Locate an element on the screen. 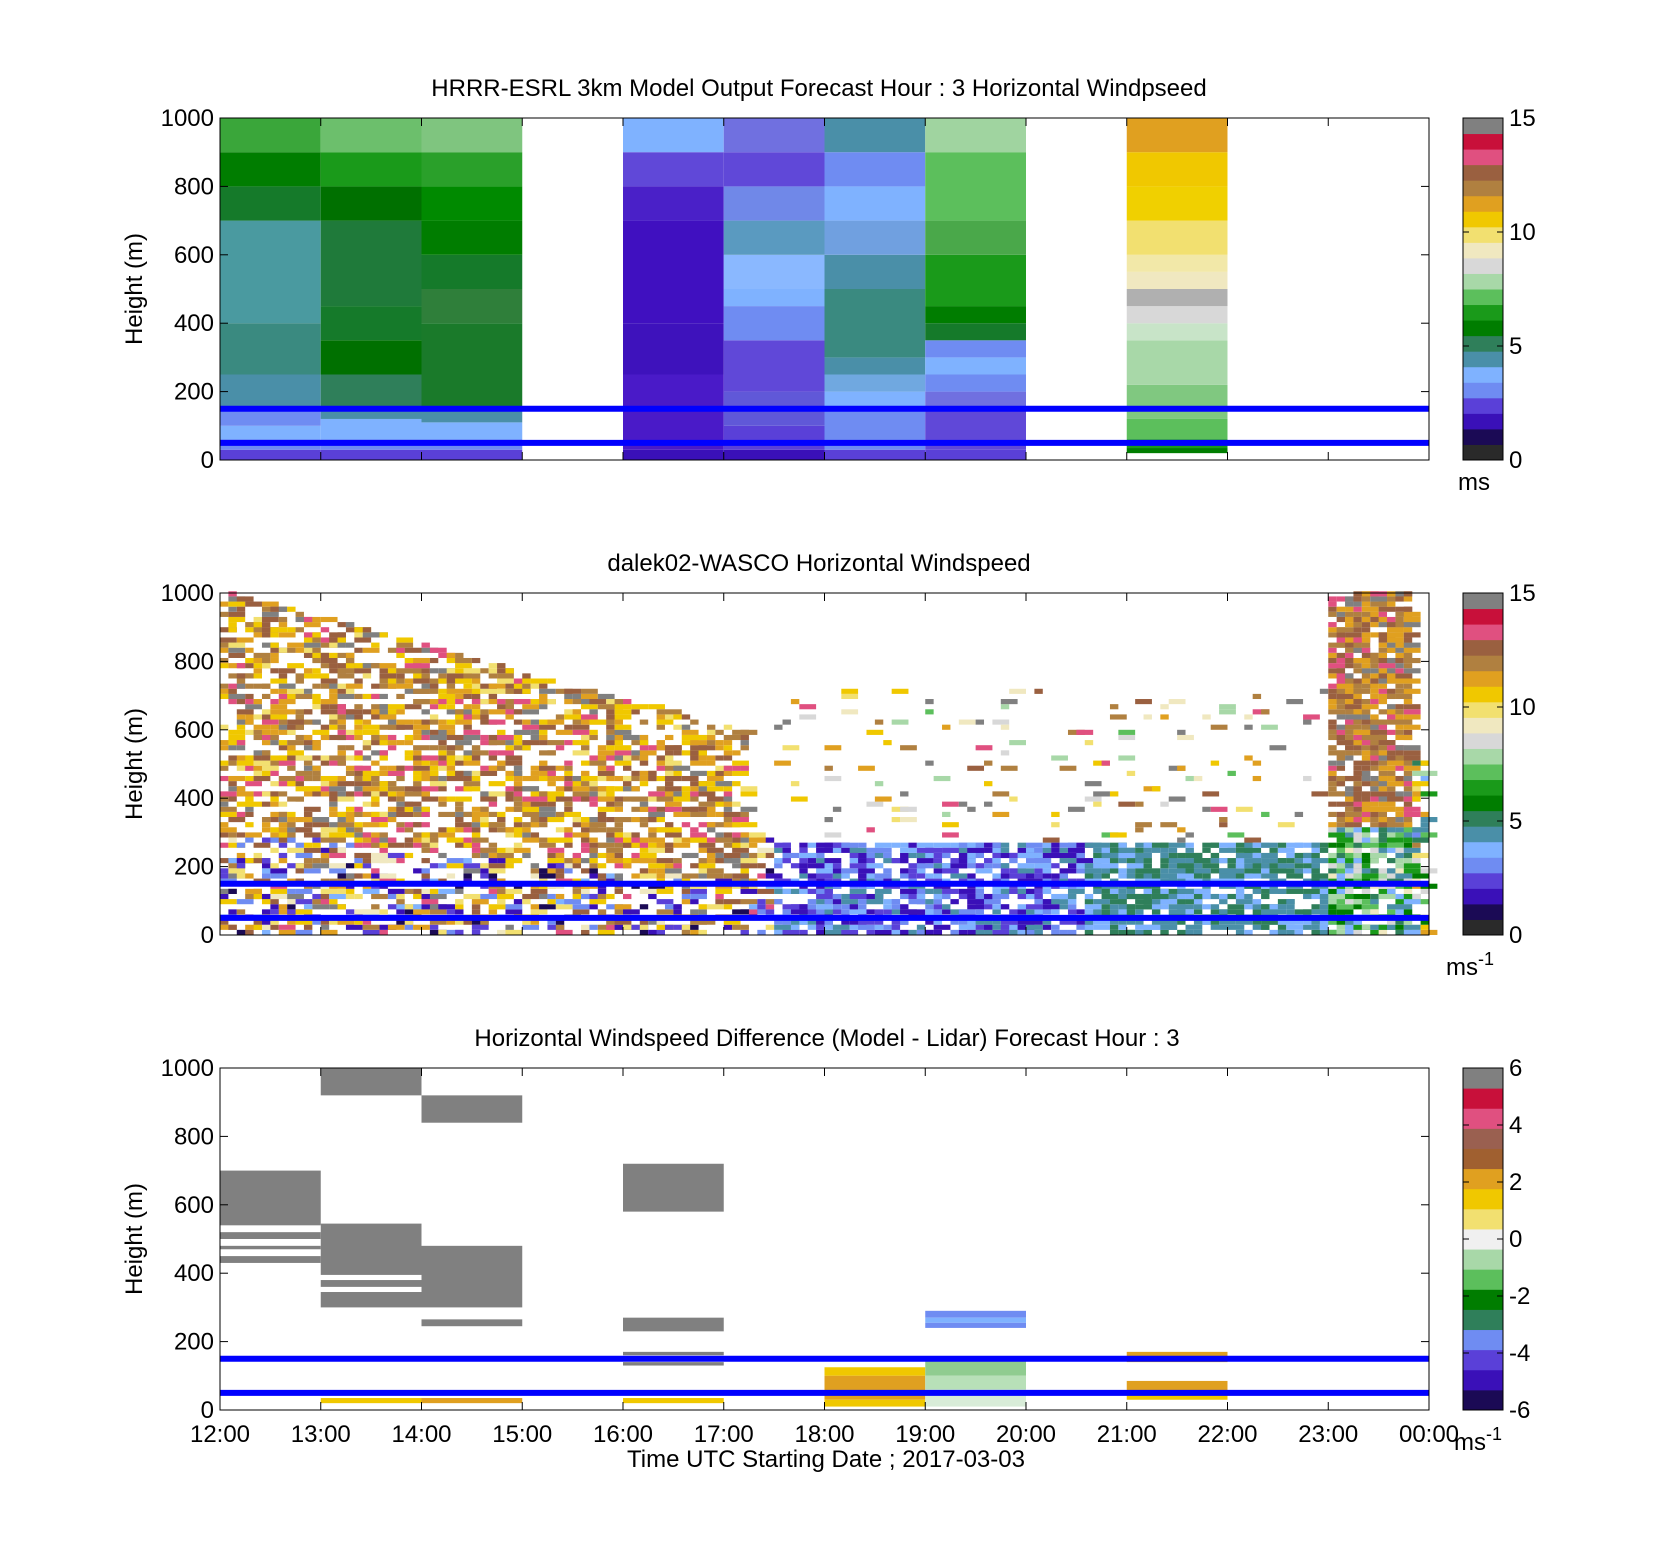  colorbar-tick-label: 6 is located at coordinates (1515, 1068).